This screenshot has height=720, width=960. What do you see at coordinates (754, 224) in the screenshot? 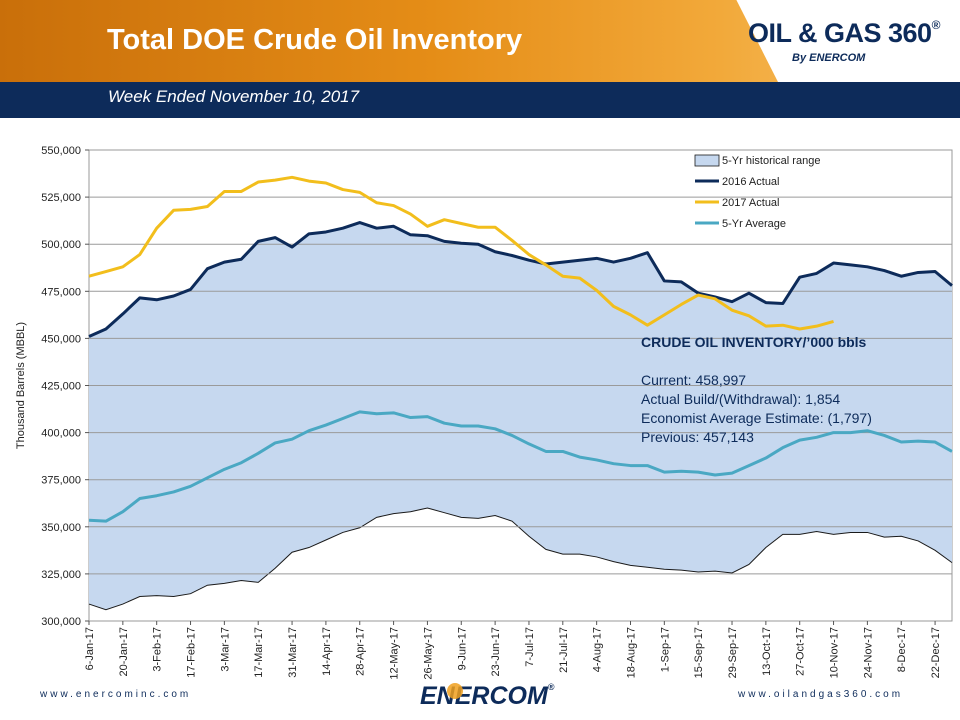
I see `legend-label: 5-Yr Average` at bounding box center [754, 224].